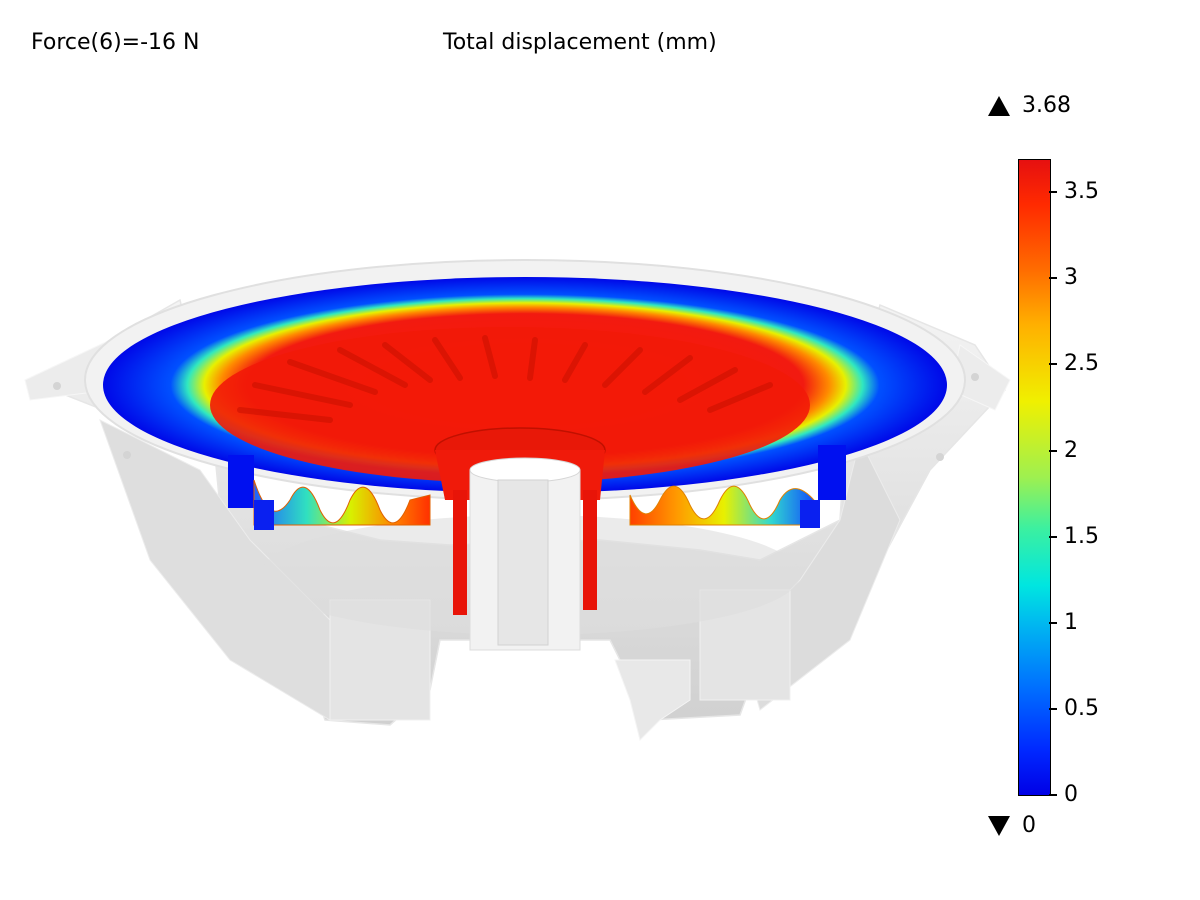 The height and width of the screenshot is (900, 1200). Describe the element at coordinates (1034, 477) in the screenshot. I see `color-legend-bar` at that location.